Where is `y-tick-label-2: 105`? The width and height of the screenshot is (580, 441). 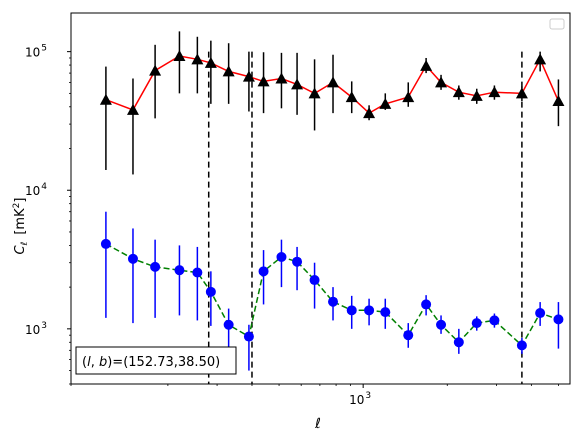
y-tick-label-2: 105 is located at coordinates (36, 52).